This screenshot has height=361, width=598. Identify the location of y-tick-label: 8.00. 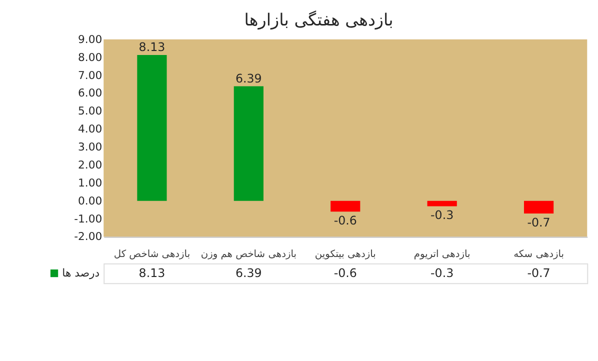
(90, 57).